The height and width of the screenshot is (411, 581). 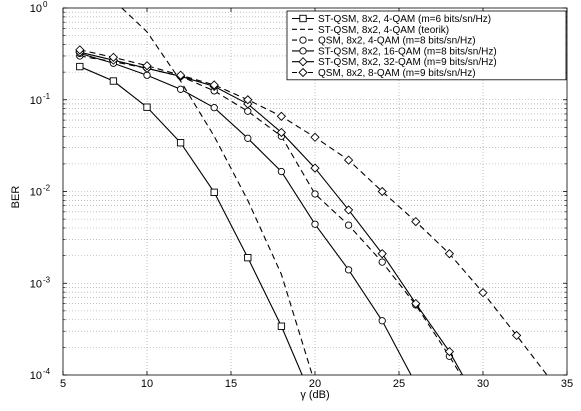 What do you see at coordinates (567, 384) in the screenshot?
I see `x-tick-label: 35` at bounding box center [567, 384].